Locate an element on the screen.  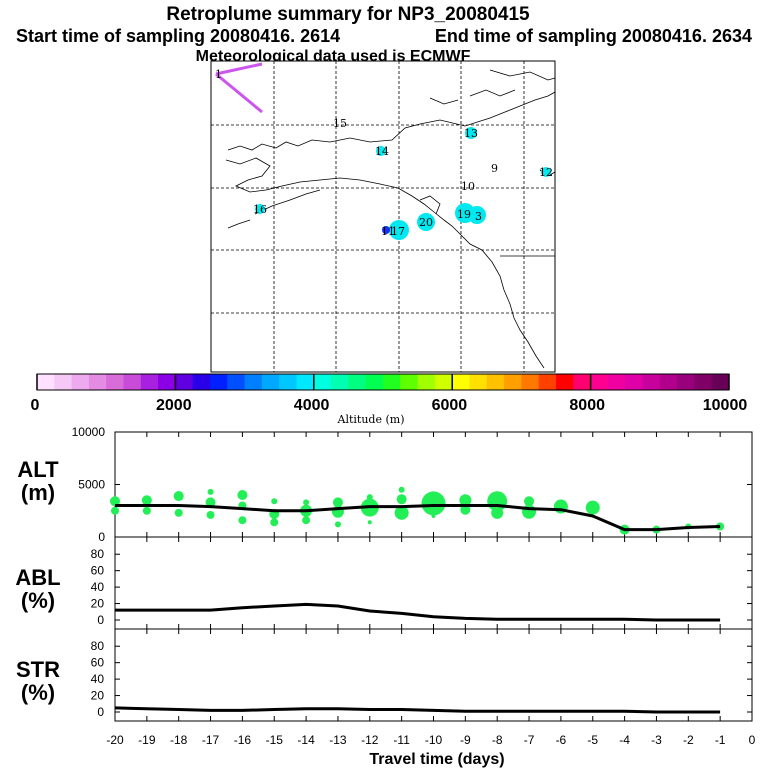
colorbar-tick-label: 8000 is located at coordinates (587, 405).